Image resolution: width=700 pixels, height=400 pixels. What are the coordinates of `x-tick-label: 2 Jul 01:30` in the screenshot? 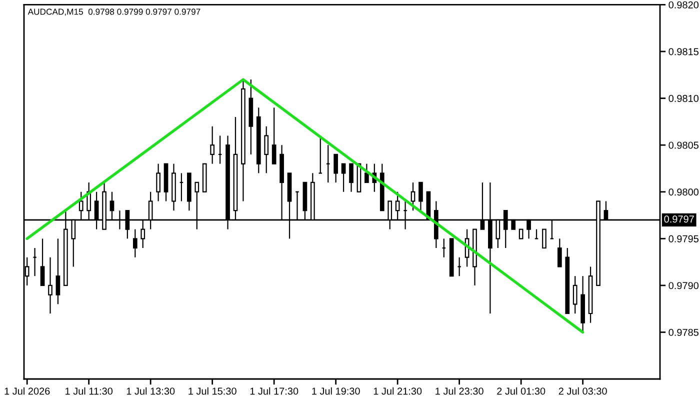 It's located at (521, 391).